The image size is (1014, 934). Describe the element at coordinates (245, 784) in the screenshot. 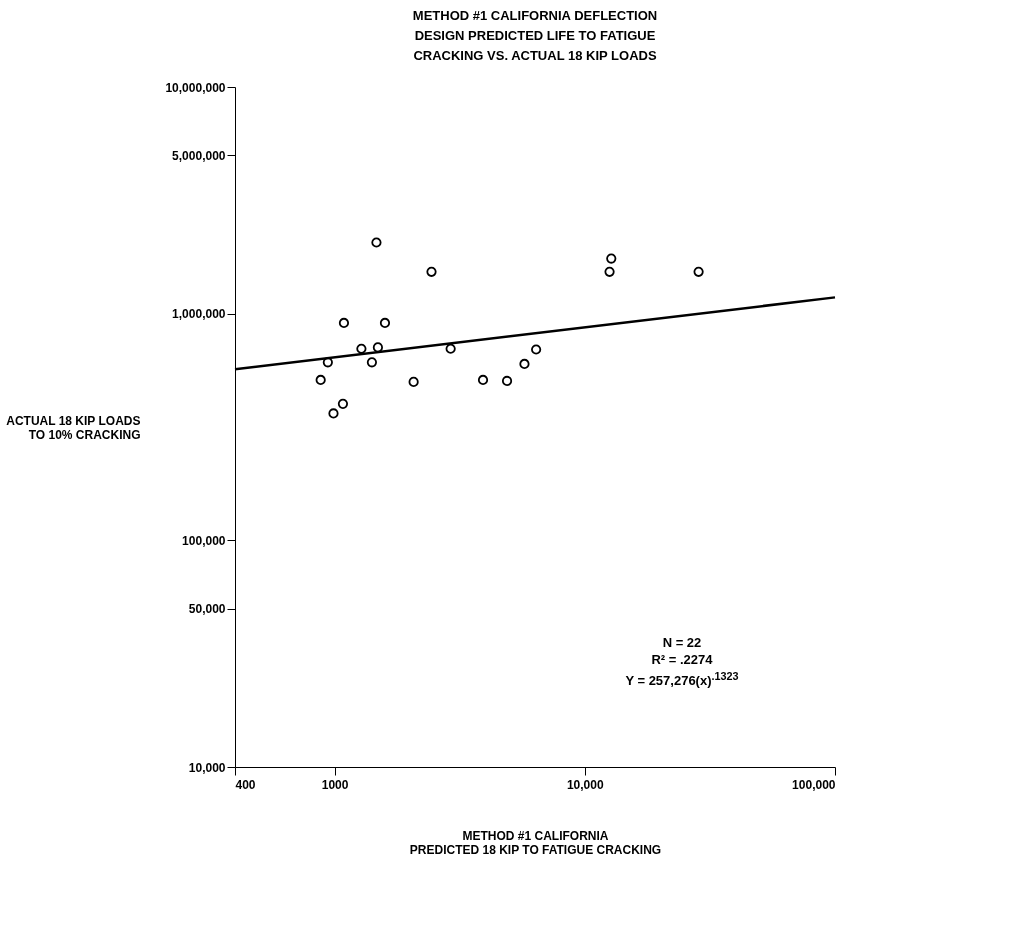

I see `x-tick-label: 400` at that location.